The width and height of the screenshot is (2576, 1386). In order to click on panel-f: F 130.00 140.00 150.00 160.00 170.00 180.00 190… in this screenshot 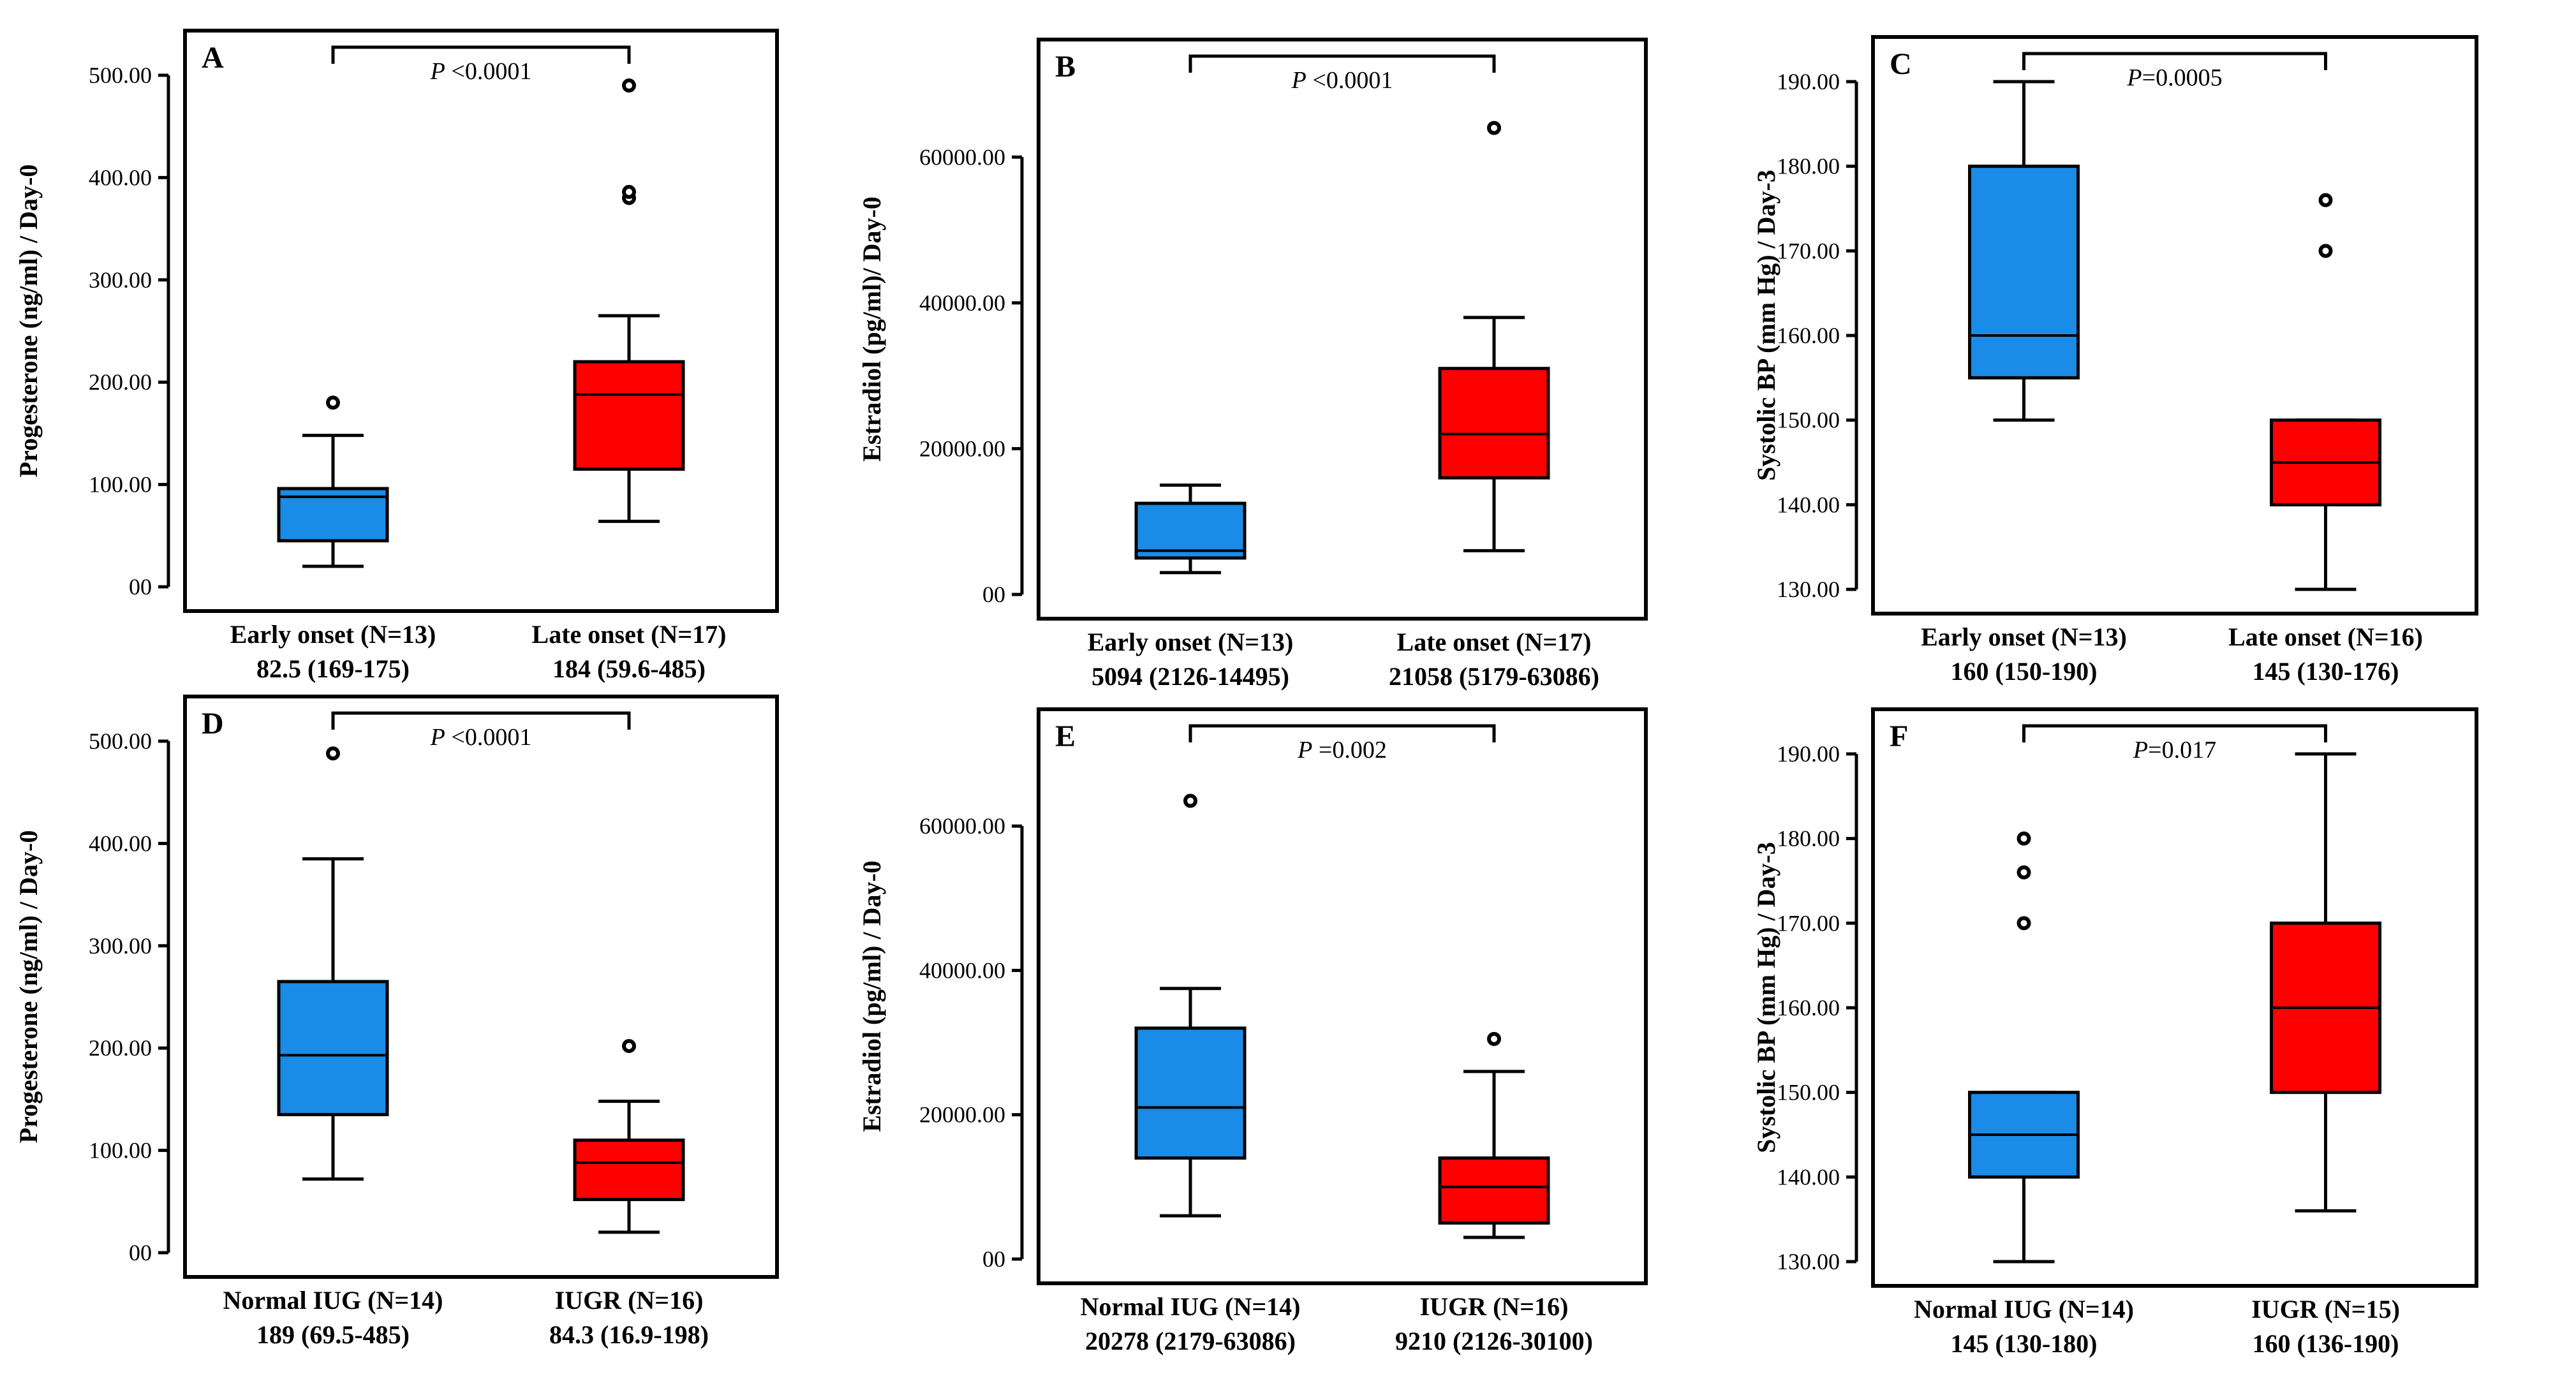, I will do `click(2115, 1032)`.